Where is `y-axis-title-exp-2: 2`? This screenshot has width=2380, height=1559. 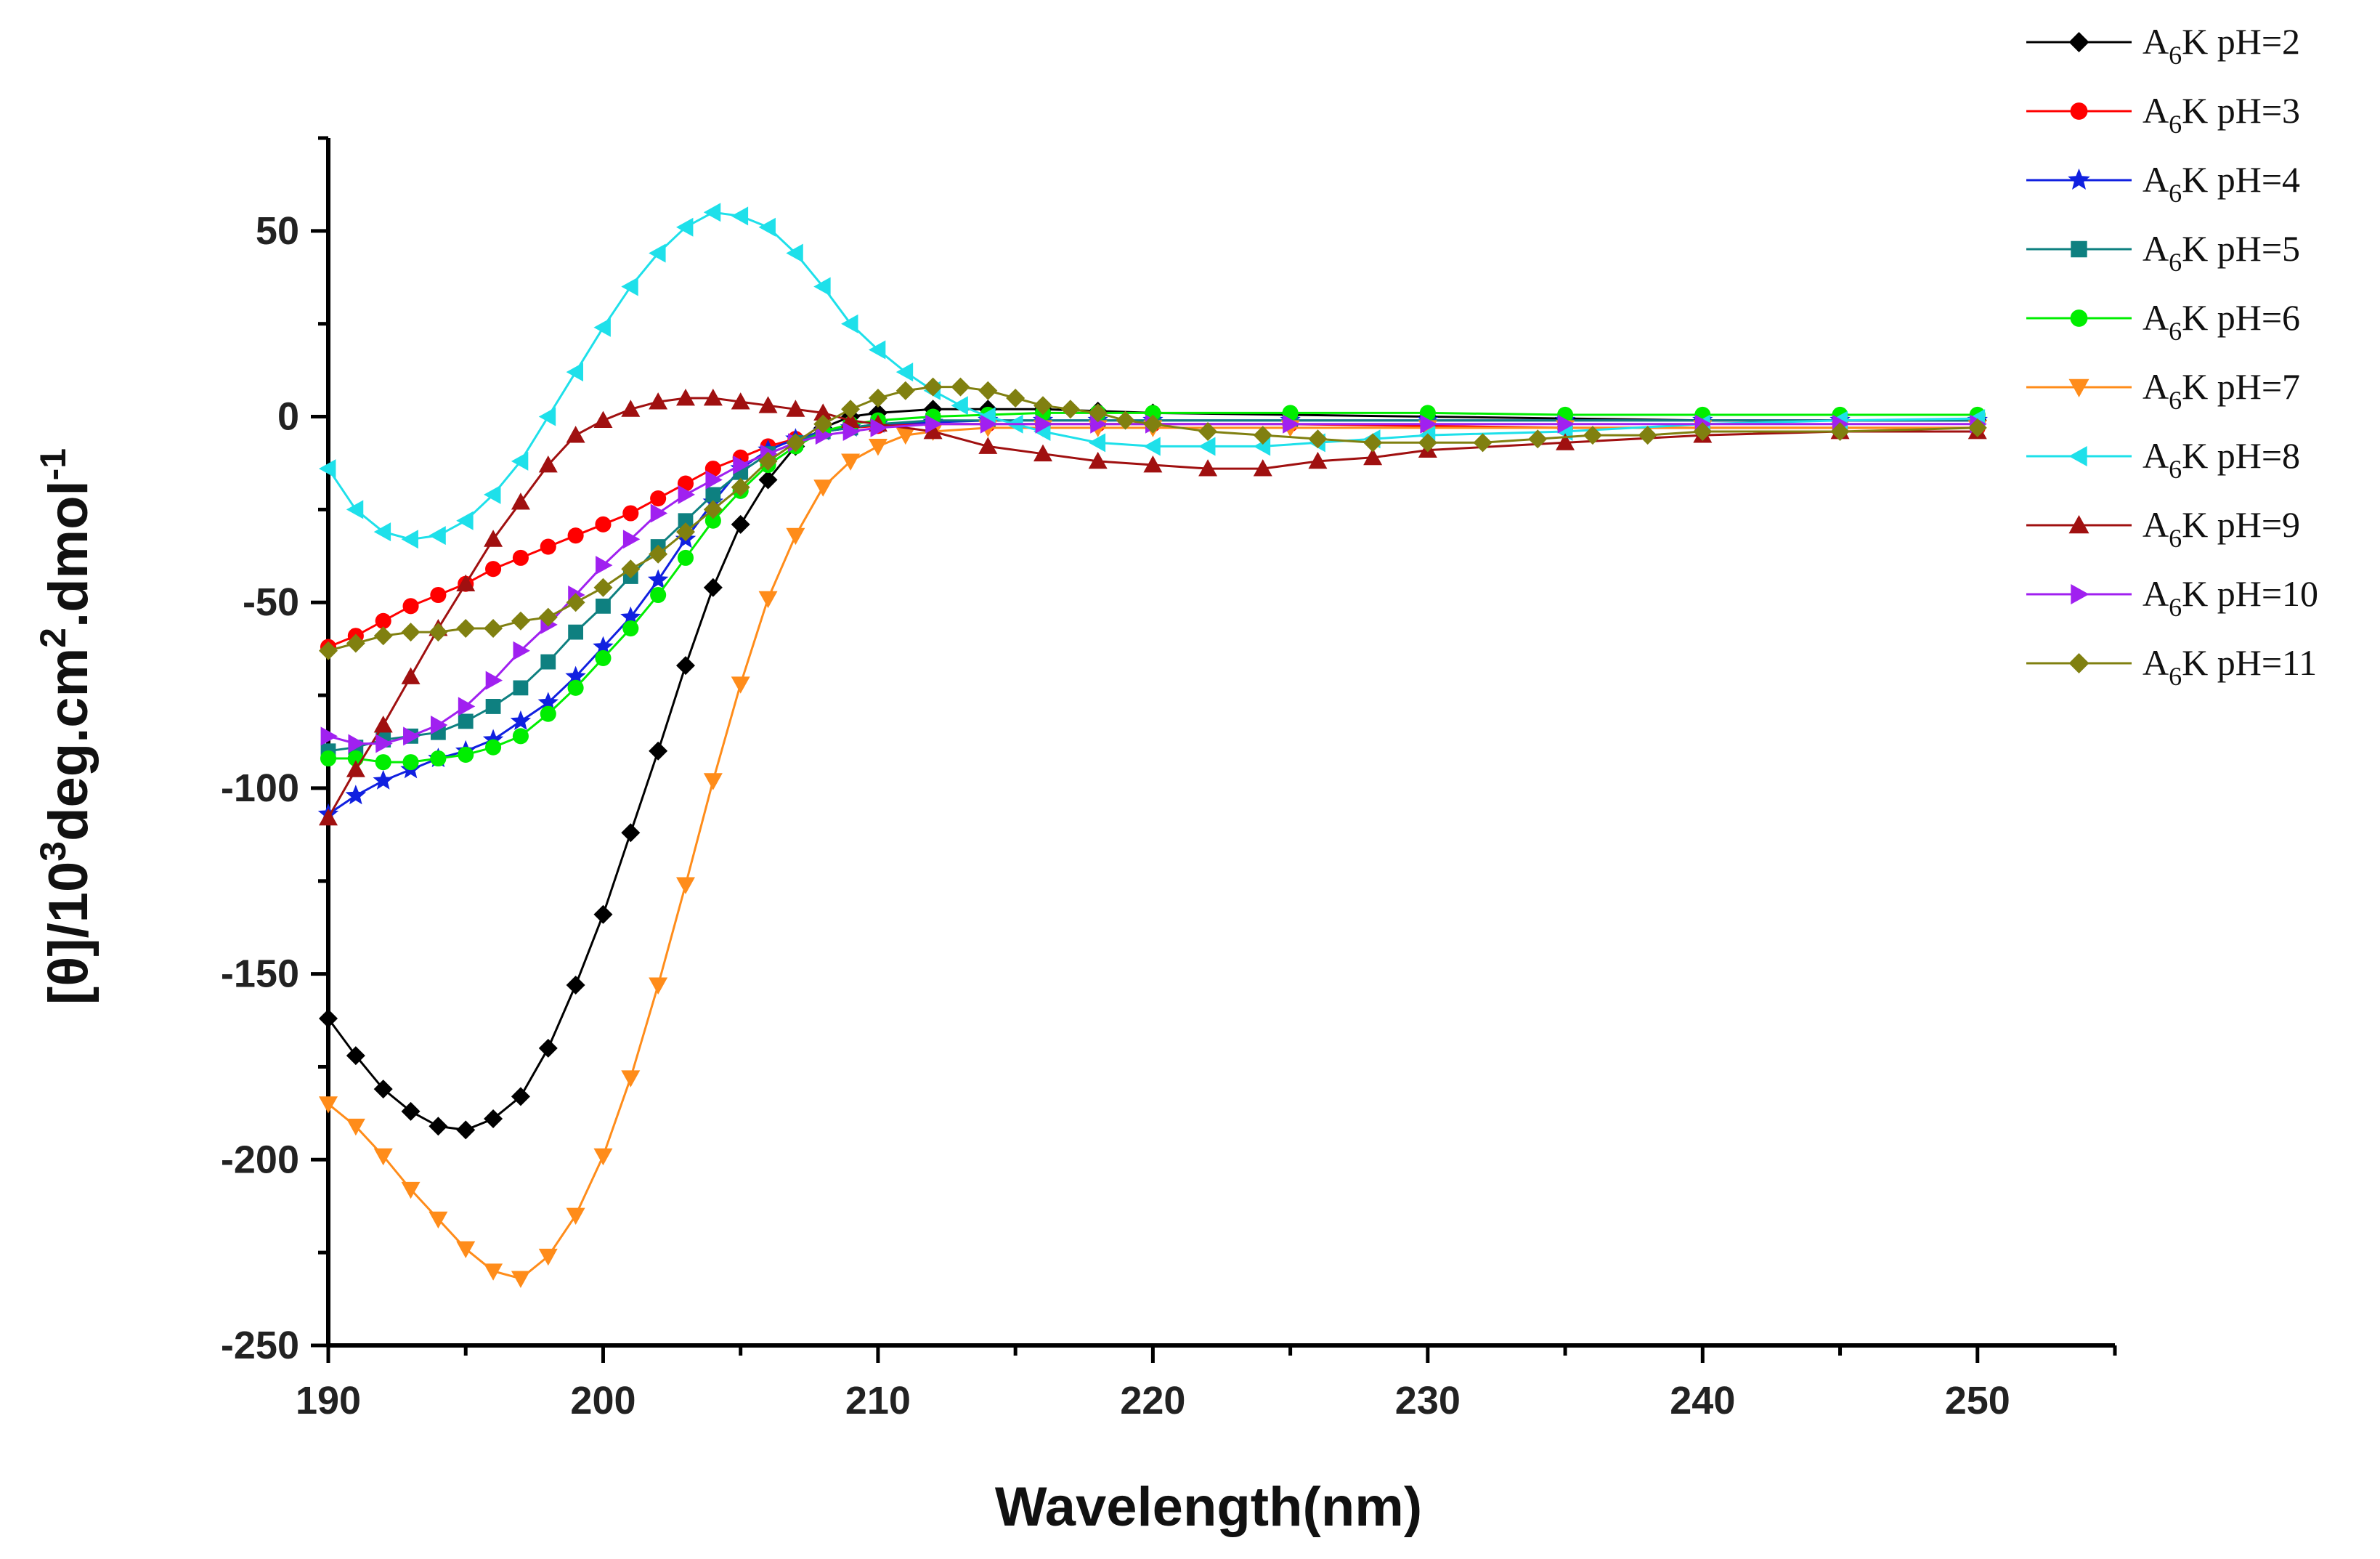 y-axis-title-exp-2: 2 is located at coordinates (53, 638).